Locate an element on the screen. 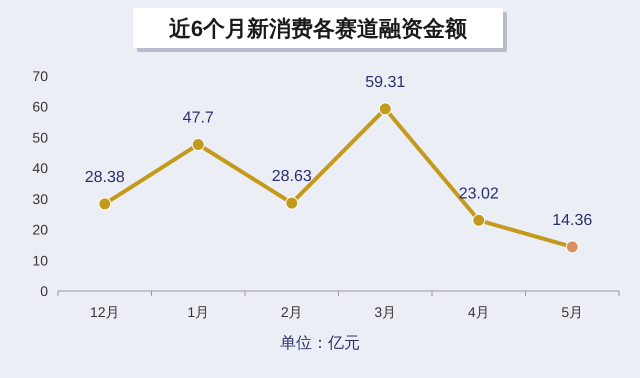 The width and height of the screenshot is (640, 378). y-tick-label: 70 is located at coordinates (40, 76).